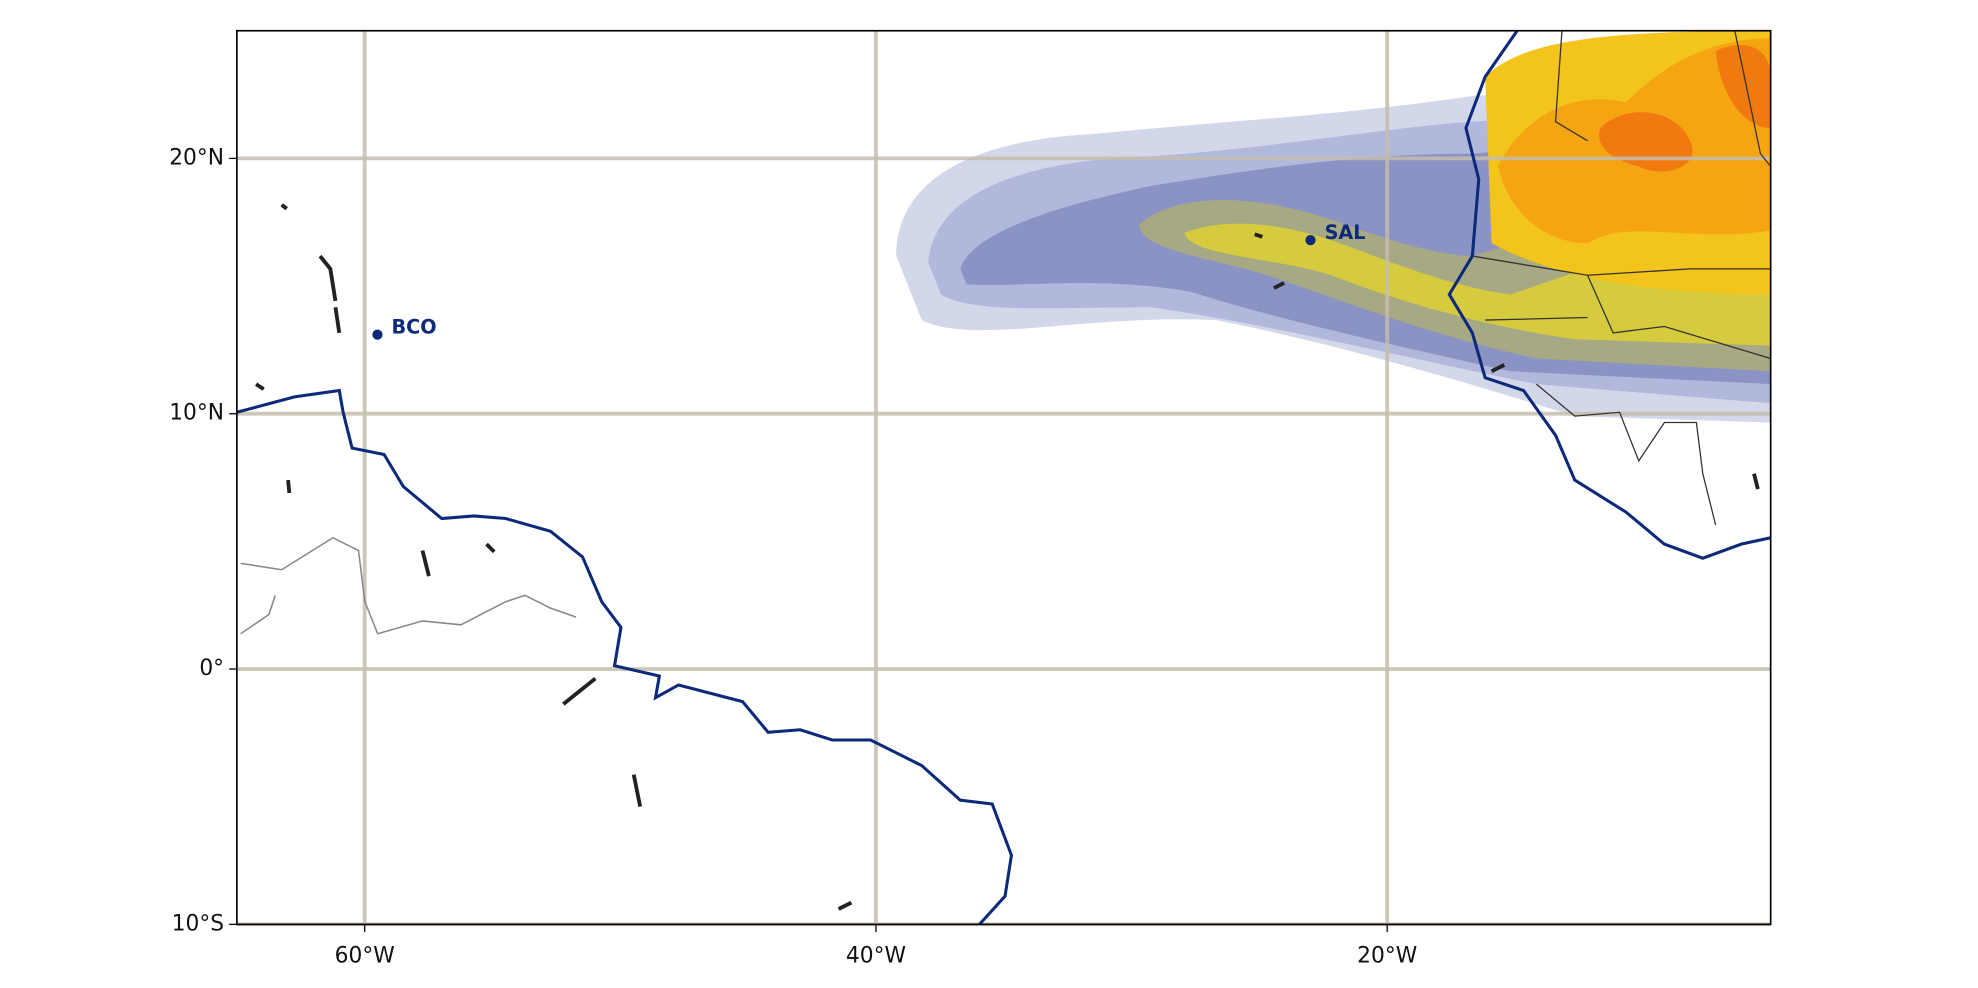 This screenshot has width=1978, height=988. What do you see at coordinates (876, 955) in the screenshot?
I see `x-tick-label: 40°W` at bounding box center [876, 955].